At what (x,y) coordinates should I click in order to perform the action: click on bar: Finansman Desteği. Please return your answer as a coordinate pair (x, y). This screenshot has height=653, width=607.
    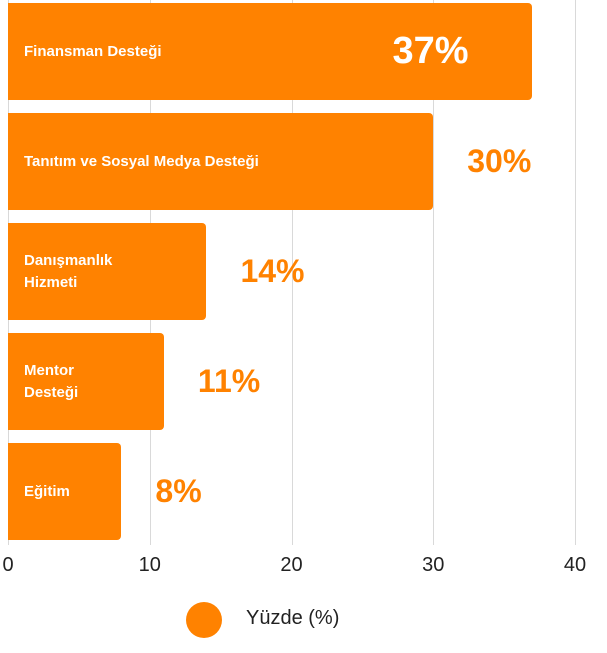
    Looking at the image, I should click on (270, 51).